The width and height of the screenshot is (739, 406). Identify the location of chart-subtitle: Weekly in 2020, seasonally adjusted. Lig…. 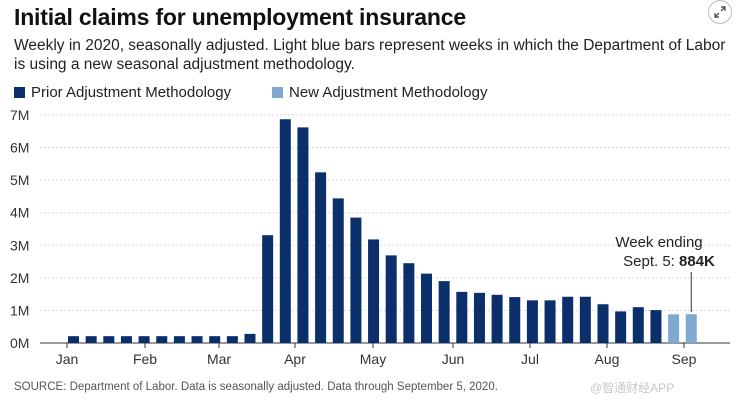
(370, 55).